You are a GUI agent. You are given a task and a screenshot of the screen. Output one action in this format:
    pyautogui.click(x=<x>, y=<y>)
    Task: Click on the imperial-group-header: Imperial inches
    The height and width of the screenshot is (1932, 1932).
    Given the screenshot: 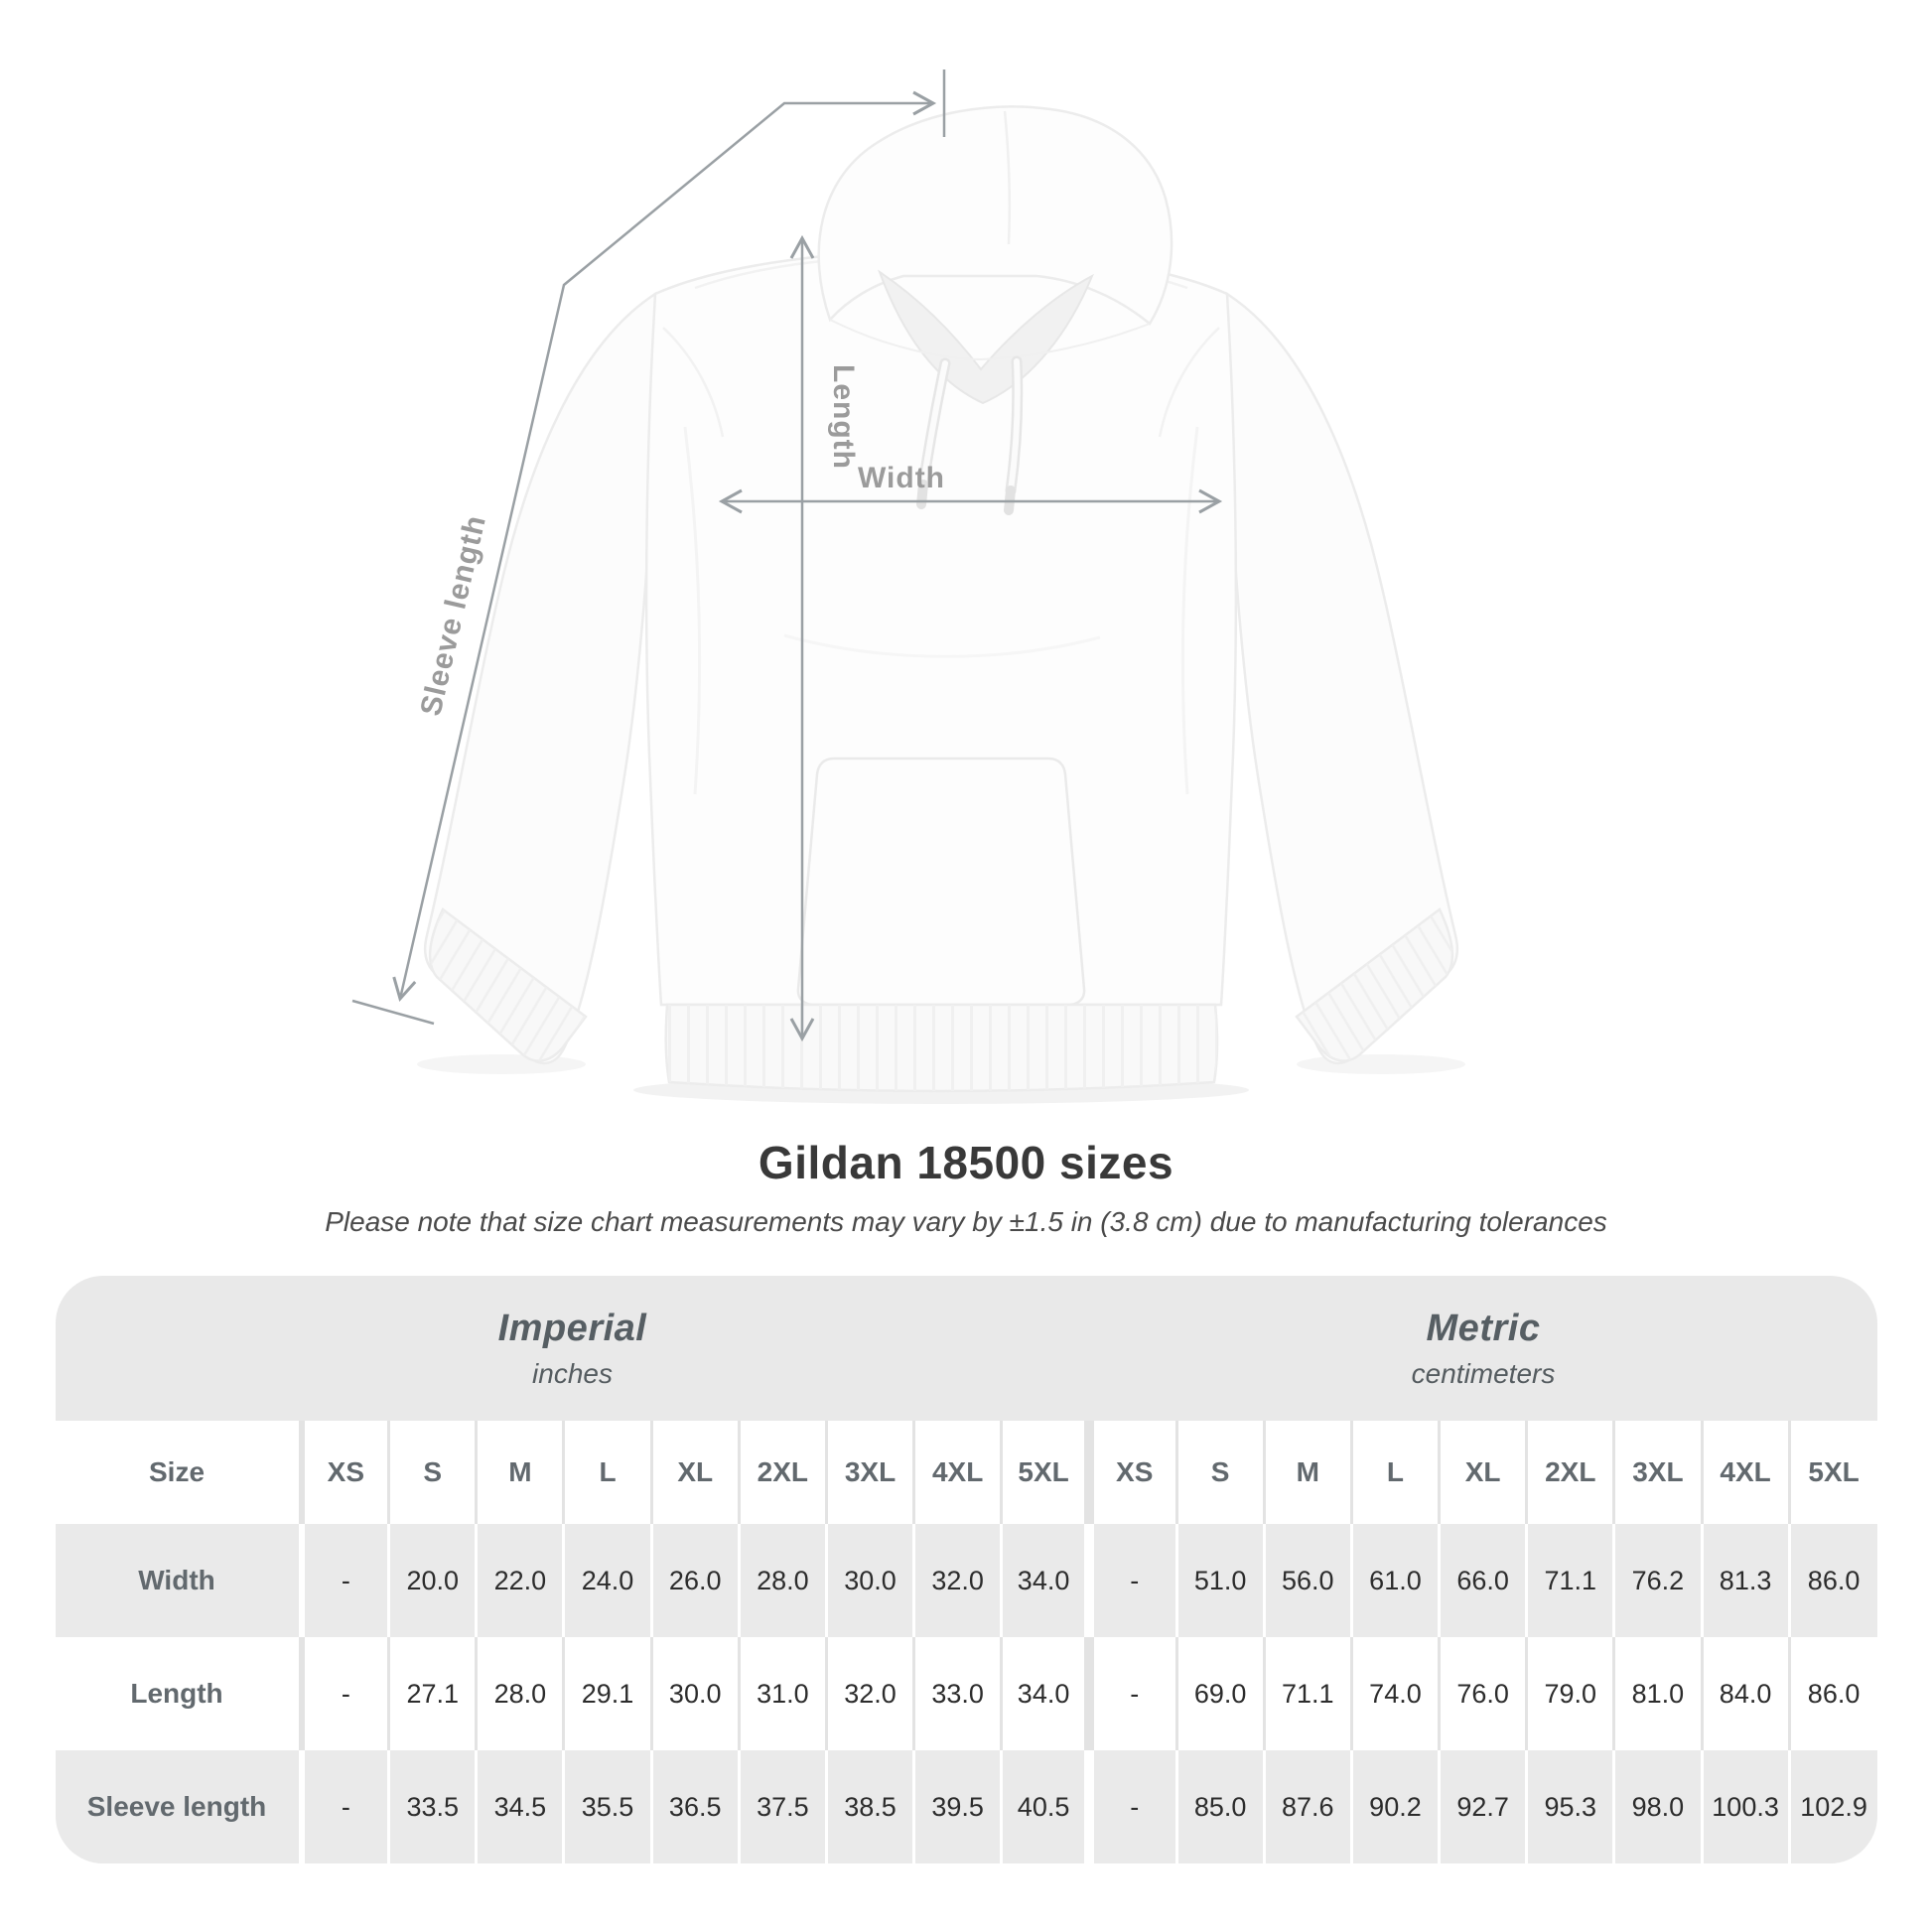 What is the action you would take?
    pyautogui.click(x=573, y=1348)
    